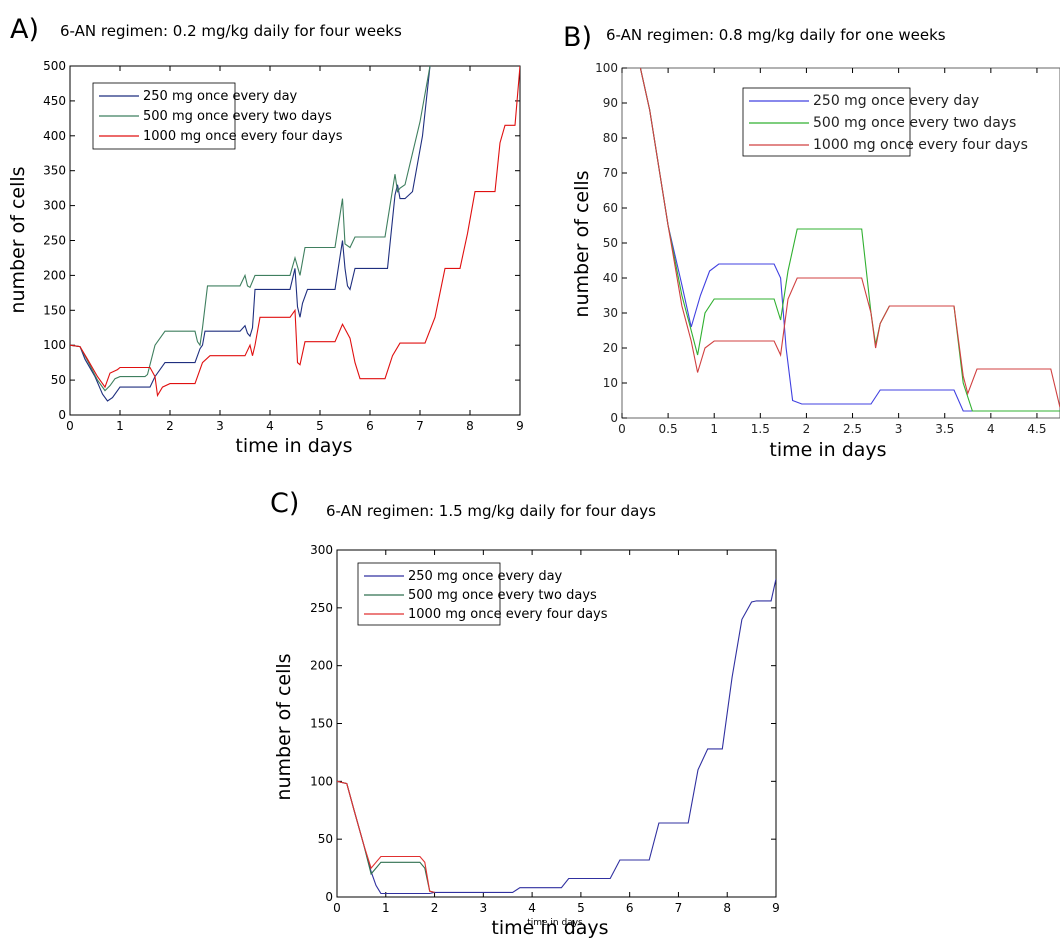 This screenshot has height=939, width=1060. I want to click on y-tick-label: 450, so click(54, 101).